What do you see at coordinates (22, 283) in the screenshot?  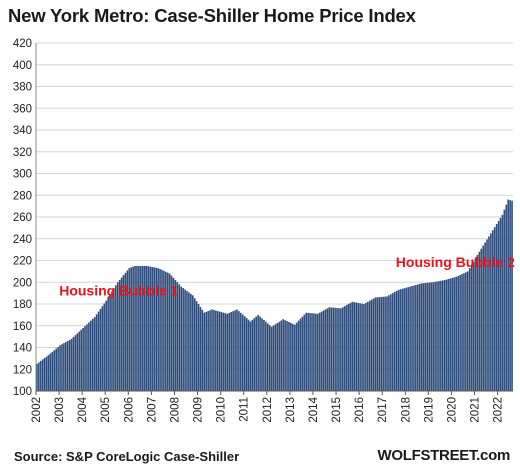 I see `y-tick-label: 200` at bounding box center [22, 283].